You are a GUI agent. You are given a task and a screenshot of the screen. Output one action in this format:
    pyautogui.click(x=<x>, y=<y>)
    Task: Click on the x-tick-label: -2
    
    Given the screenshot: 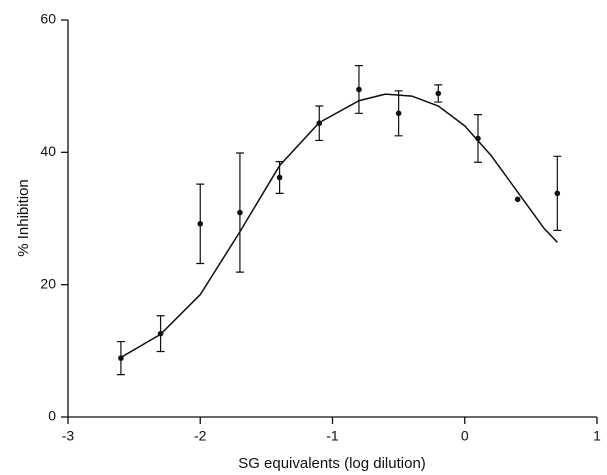 What is the action you would take?
    pyautogui.click(x=200, y=436)
    